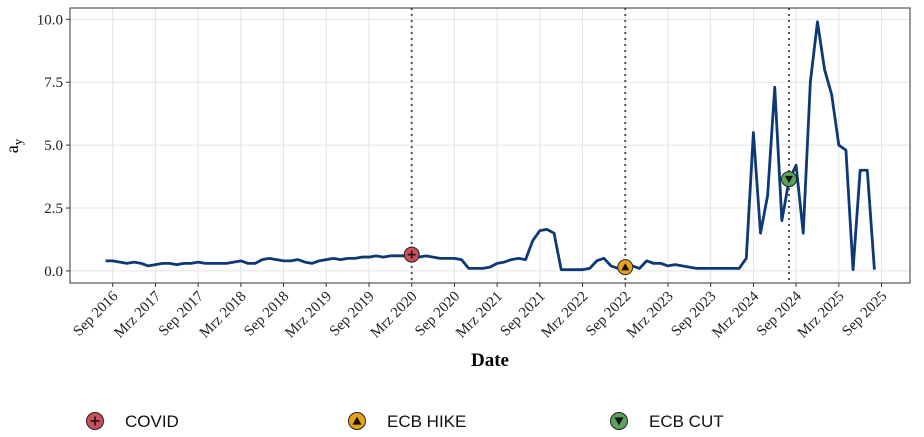  What do you see at coordinates (17, 141) in the screenshot?
I see `y-axis-title-sub: y` at bounding box center [17, 141].